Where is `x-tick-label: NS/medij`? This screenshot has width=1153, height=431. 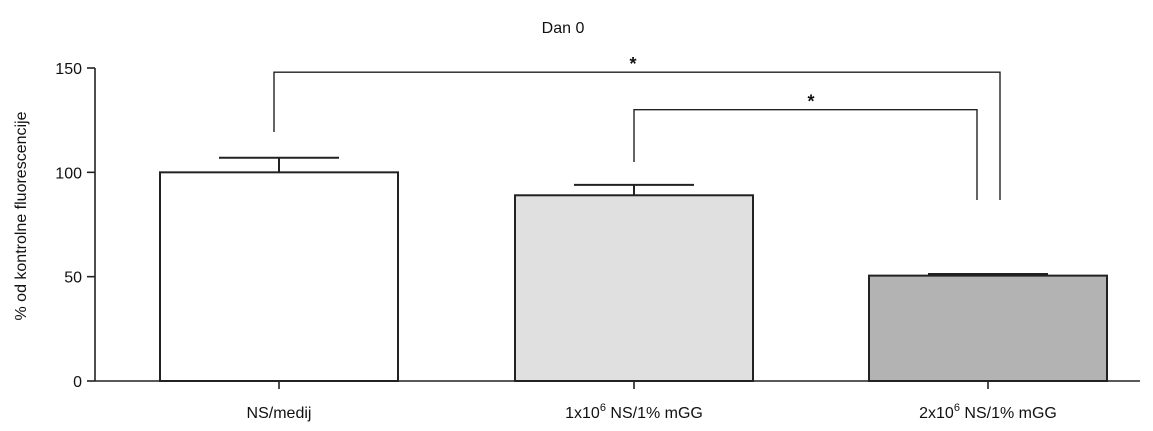 x-tick-label: NS/medij is located at coordinates (279, 413).